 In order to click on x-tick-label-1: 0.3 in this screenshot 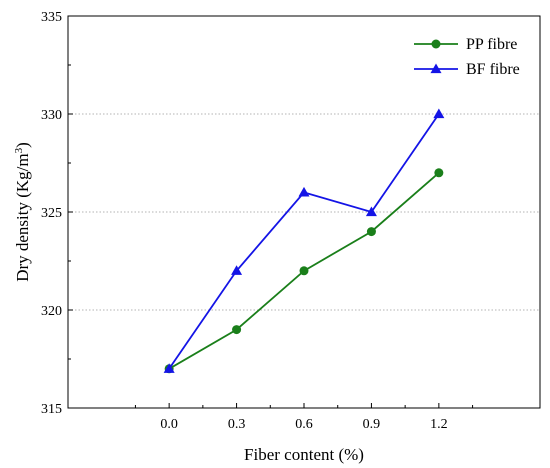, I will do `click(237, 424)`.